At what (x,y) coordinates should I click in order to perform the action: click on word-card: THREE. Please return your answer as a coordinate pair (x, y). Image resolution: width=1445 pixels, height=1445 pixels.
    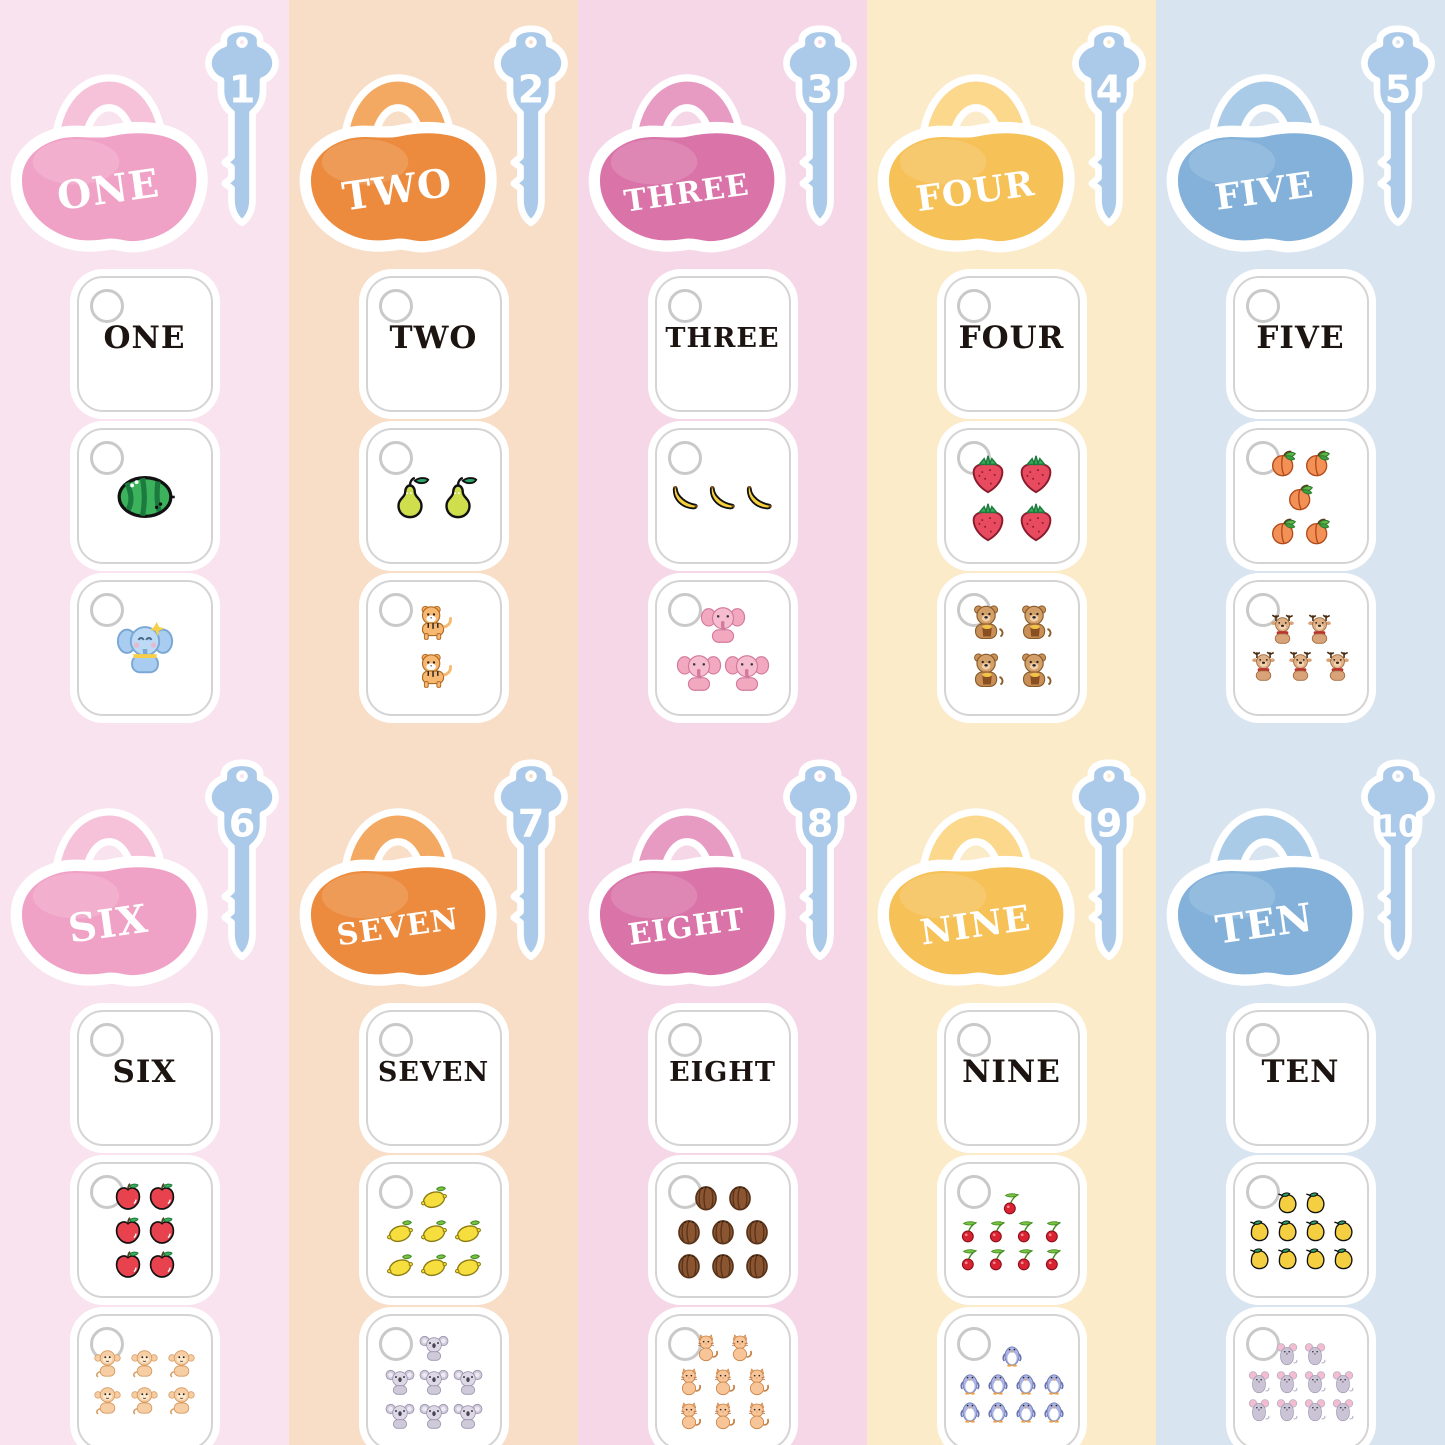
    Looking at the image, I should click on (722, 344).